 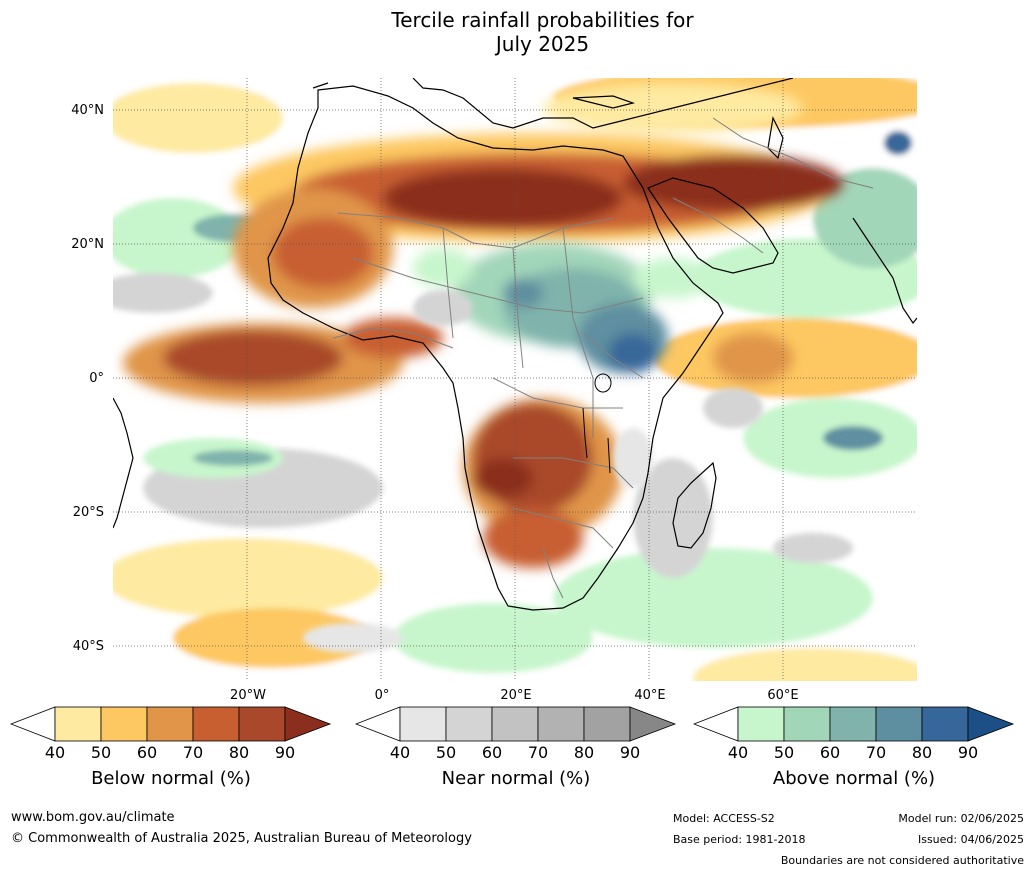 What do you see at coordinates (382, 695) in the screenshot?
I see `lon-label-0: 0°` at bounding box center [382, 695].